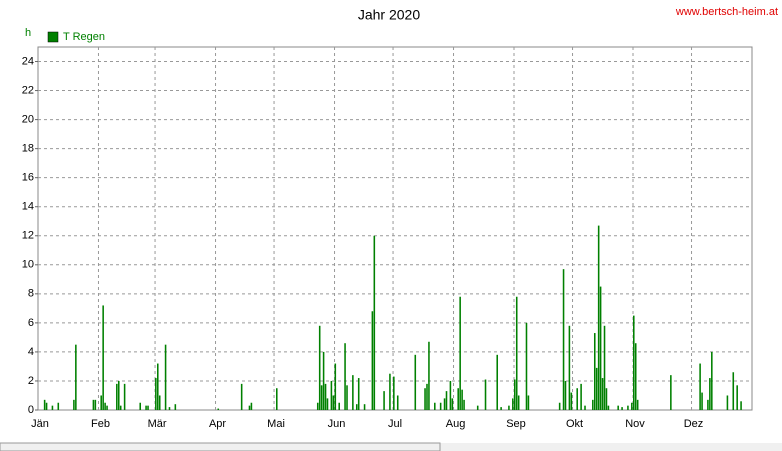 Image resolution: width=782 pixels, height=451 pixels. Describe the element at coordinates (28, 33) in the screenshot. I see `y-axis-label: h` at that location.